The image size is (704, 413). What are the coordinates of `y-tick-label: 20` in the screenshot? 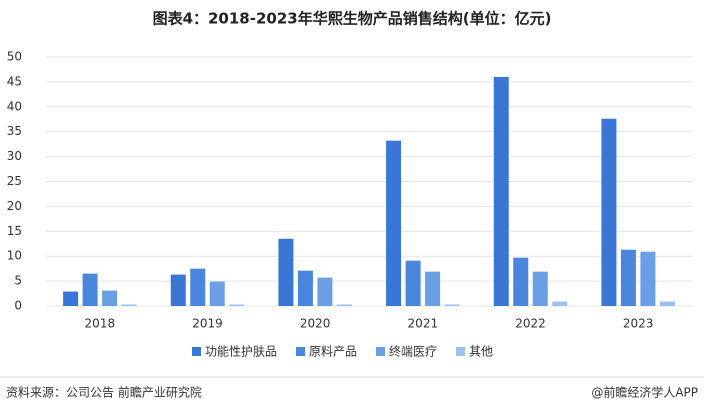 It's located at (14, 206).